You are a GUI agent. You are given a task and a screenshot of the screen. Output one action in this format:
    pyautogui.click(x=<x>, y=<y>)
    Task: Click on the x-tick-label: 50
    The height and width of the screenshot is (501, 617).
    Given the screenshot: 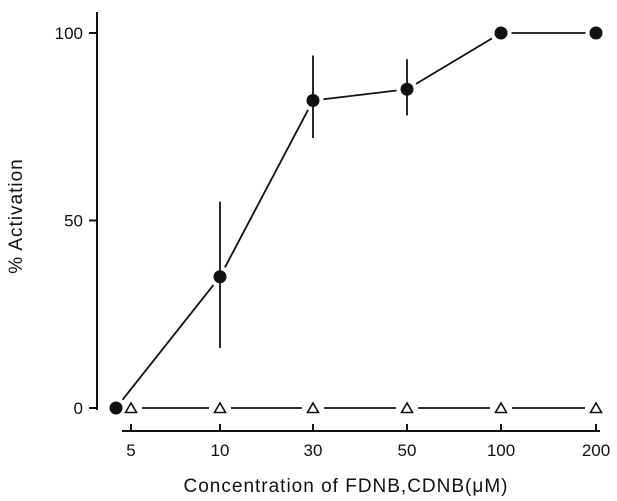 What is the action you would take?
    pyautogui.click(x=407, y=450)
    